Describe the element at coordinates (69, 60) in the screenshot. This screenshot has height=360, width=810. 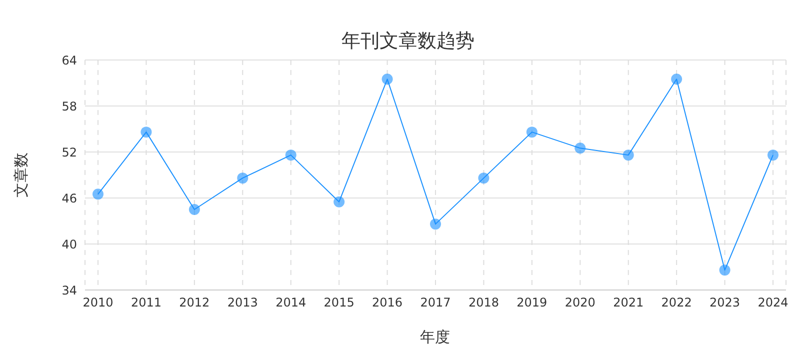
I see `y-tick-label: 64` at that location.